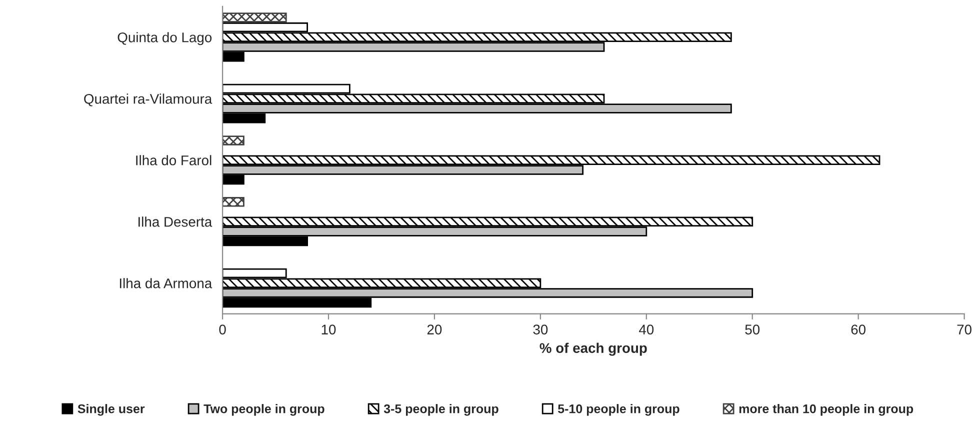 This screenshot has width=976, height=427. I want to click on legend-label: more than 10 people in group, so click(826, 410).